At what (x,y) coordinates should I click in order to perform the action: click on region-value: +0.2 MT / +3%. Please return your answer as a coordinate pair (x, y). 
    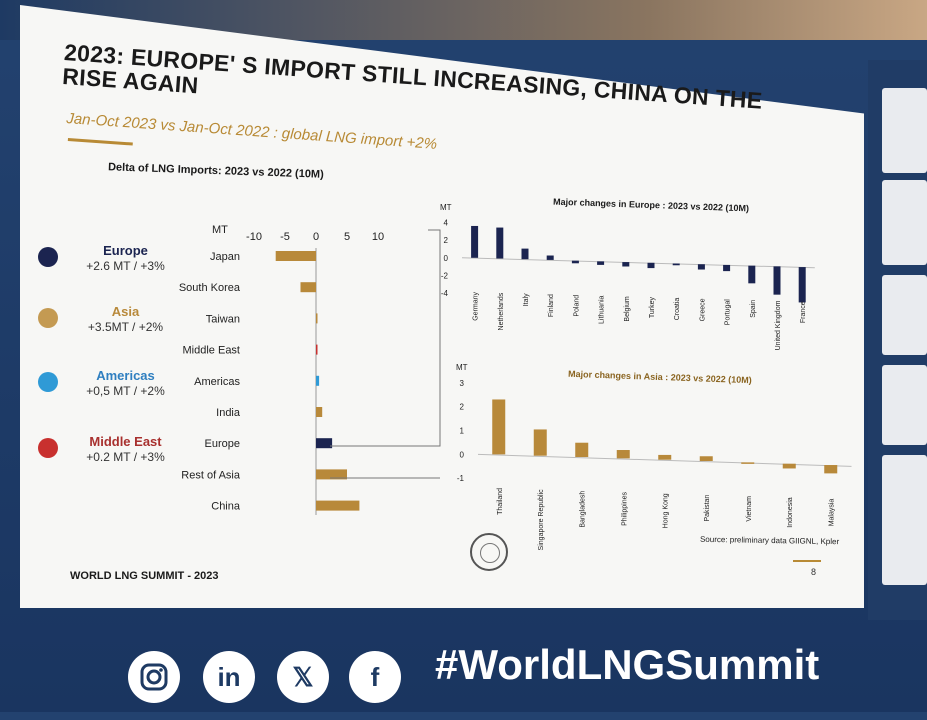
    Looking at the image, I should click on (125, 457).